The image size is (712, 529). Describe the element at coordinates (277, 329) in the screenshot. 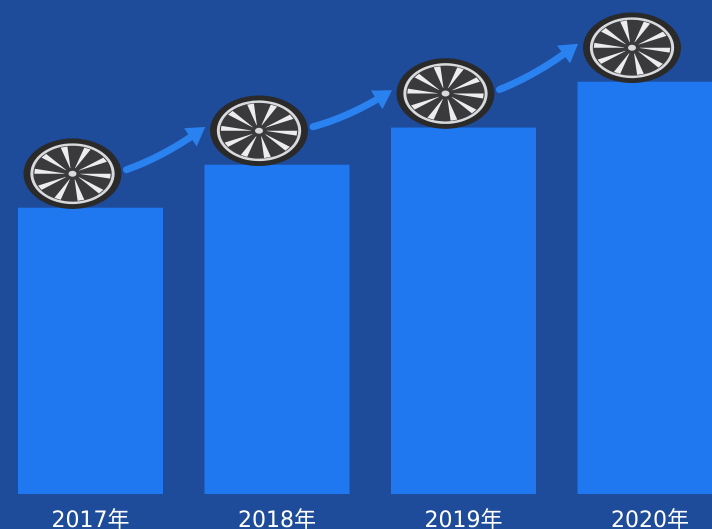

I see `bar-2018年` at that location.